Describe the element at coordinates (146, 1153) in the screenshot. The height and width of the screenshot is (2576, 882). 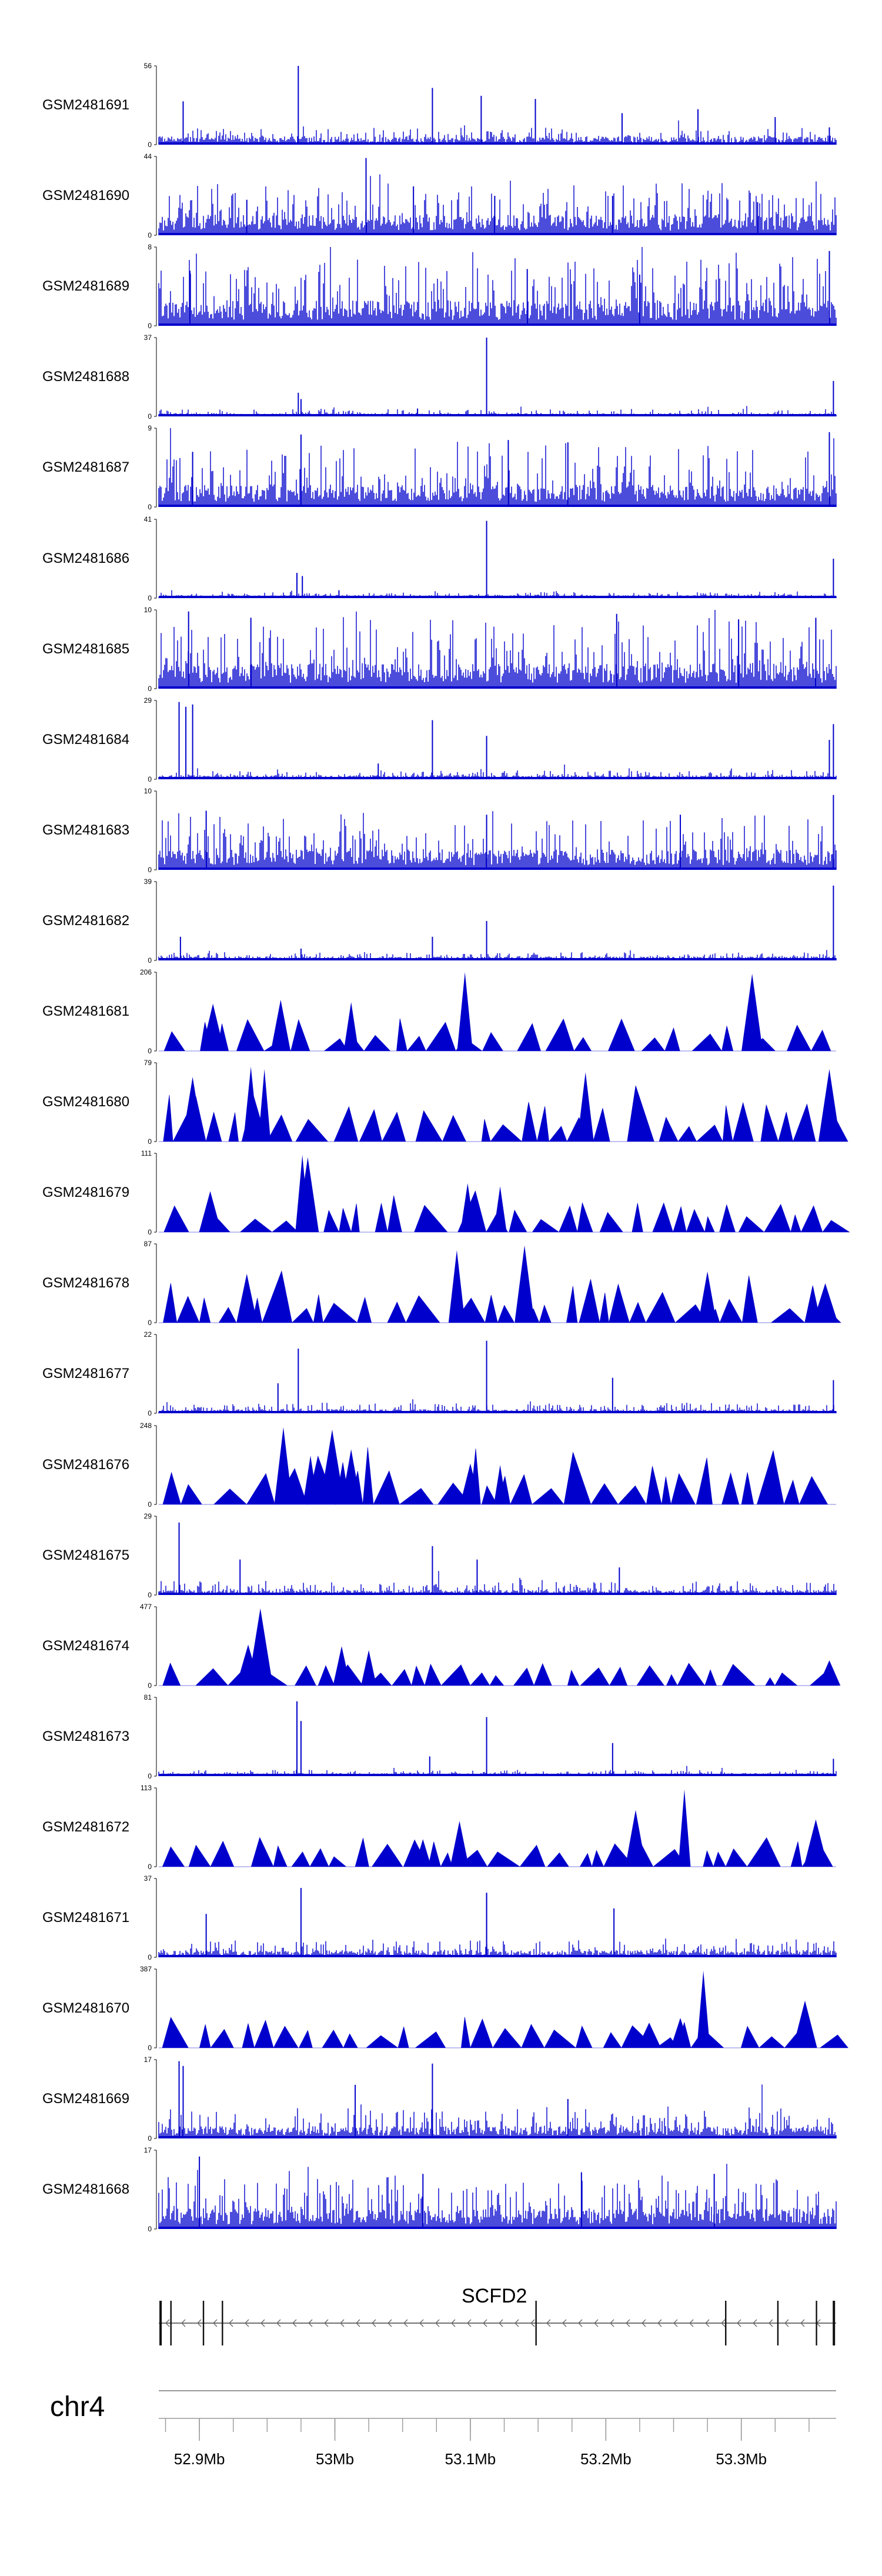
I see `y-tick-label-max: 111` at that location.